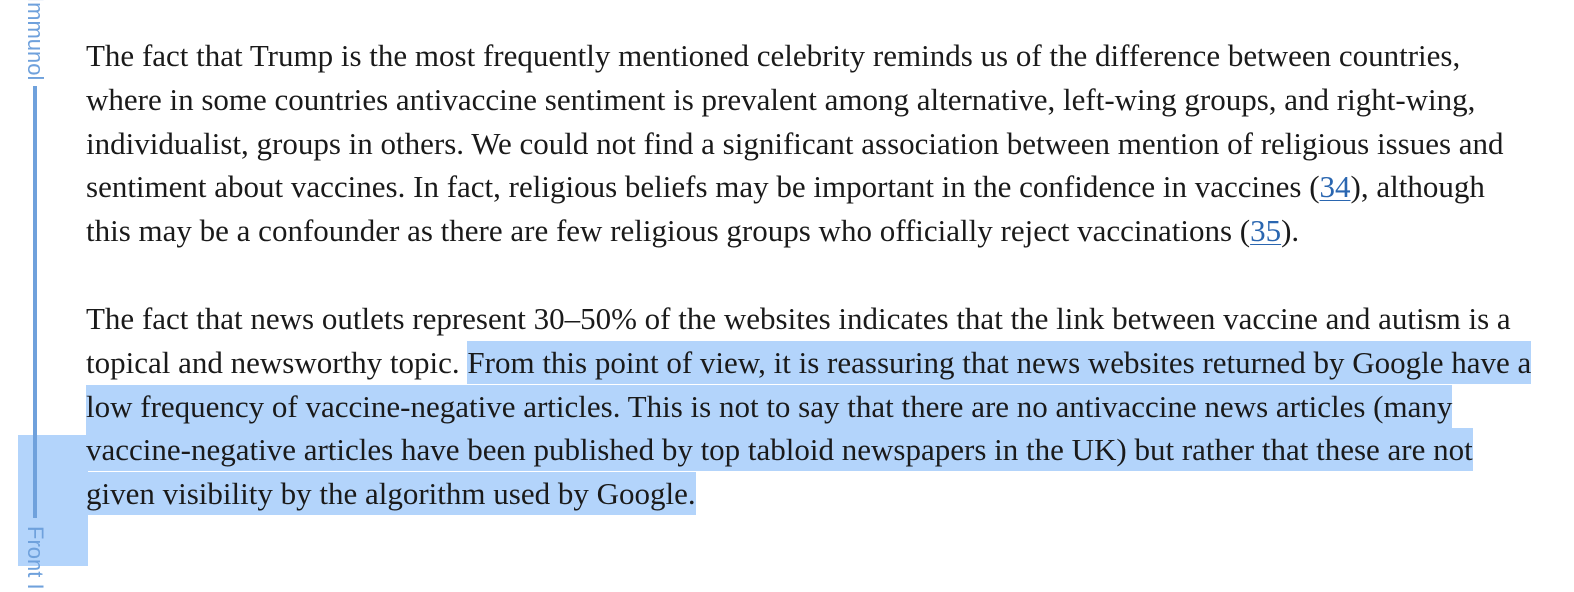  What do you see at coordinates (1266, 231) in the screenshot?
I see `reference-link-35: 35` at bounding box center [1266, 231].